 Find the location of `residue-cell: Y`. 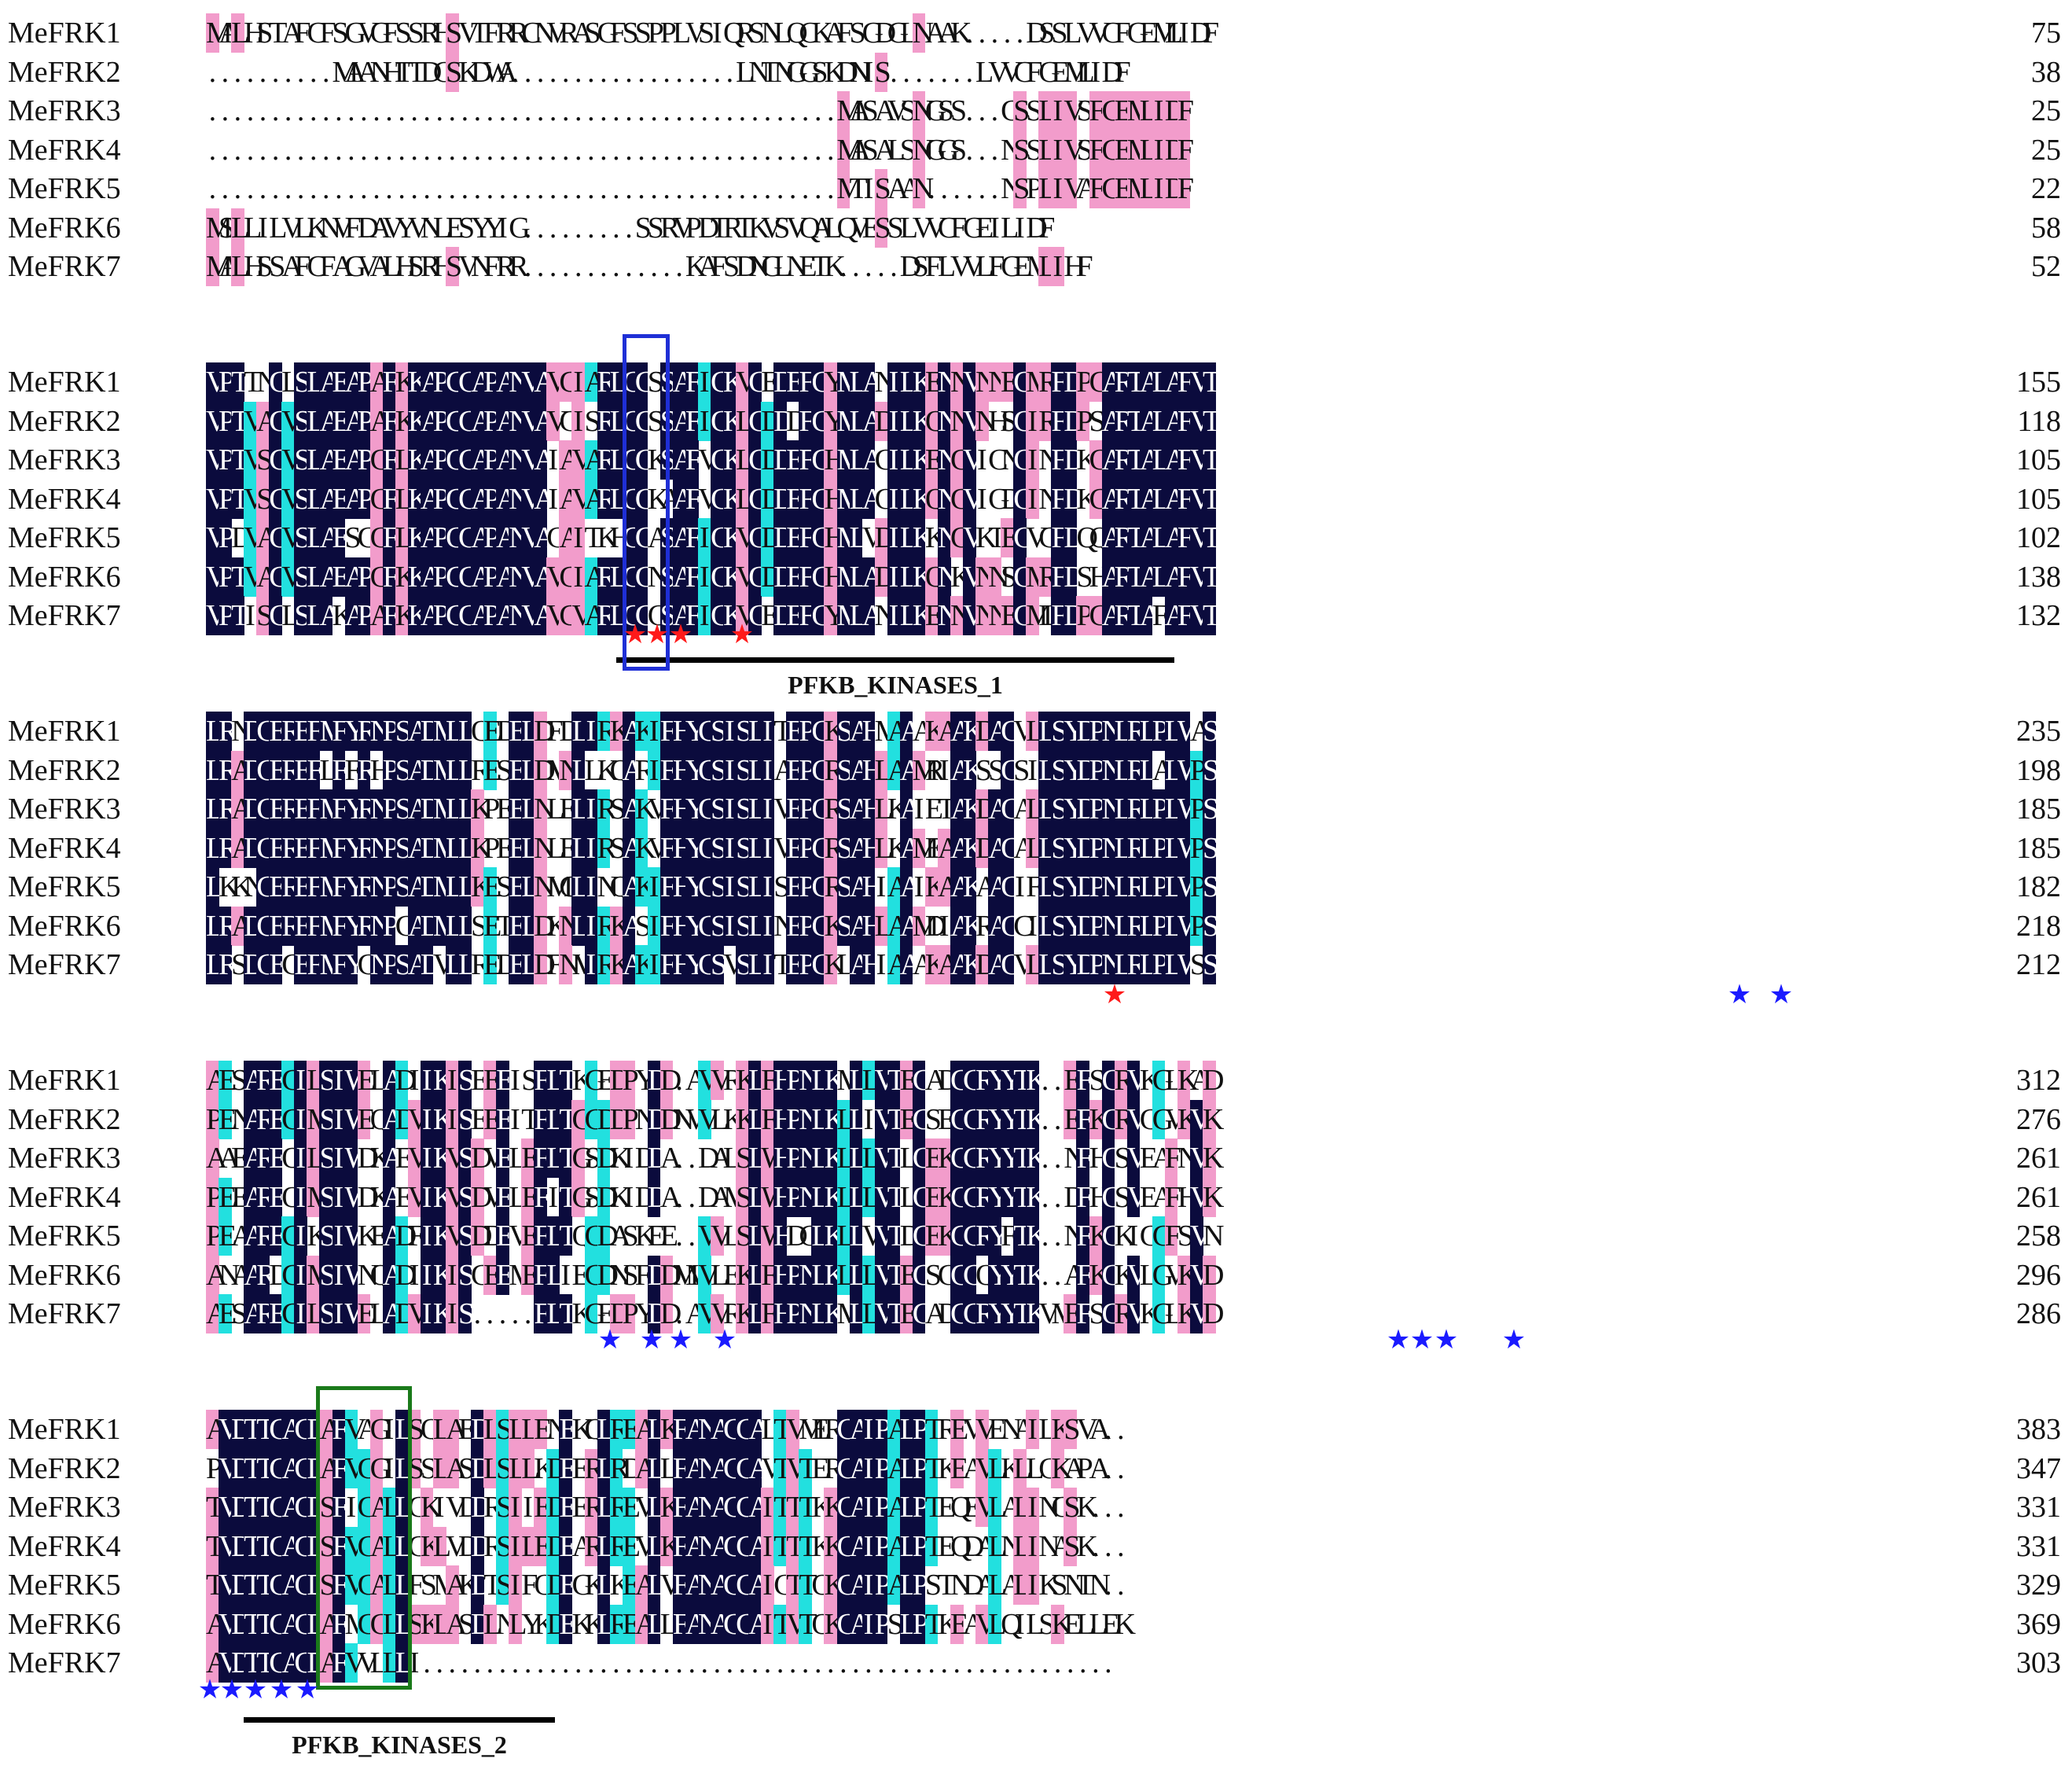

residue-cell: Y is located at coordinates (999, 1236).